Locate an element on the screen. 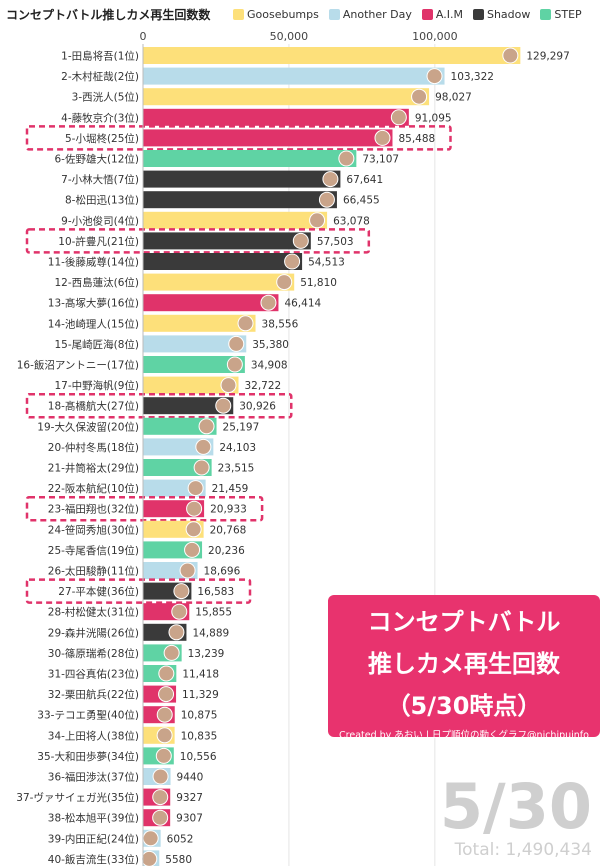 The width and height of the screenshot is (616, 866). chart-legend: Goosebumps Another Day A.I.M Shadow STEP is located at coordinates (407, 14).